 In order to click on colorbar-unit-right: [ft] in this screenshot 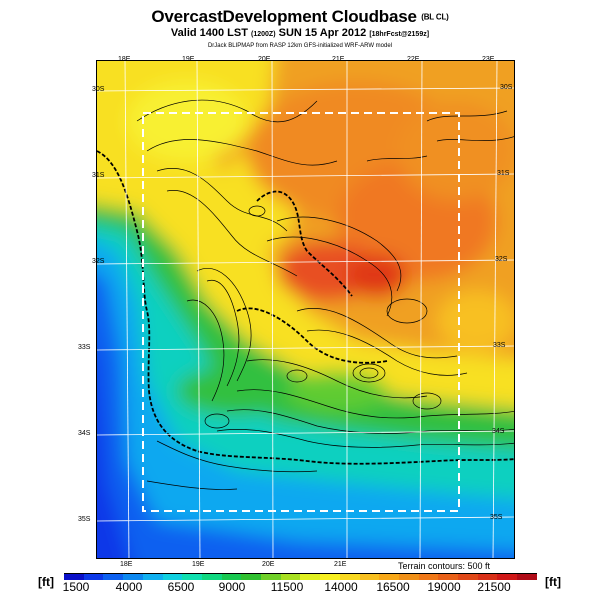, I will do `click(553, 582)`.